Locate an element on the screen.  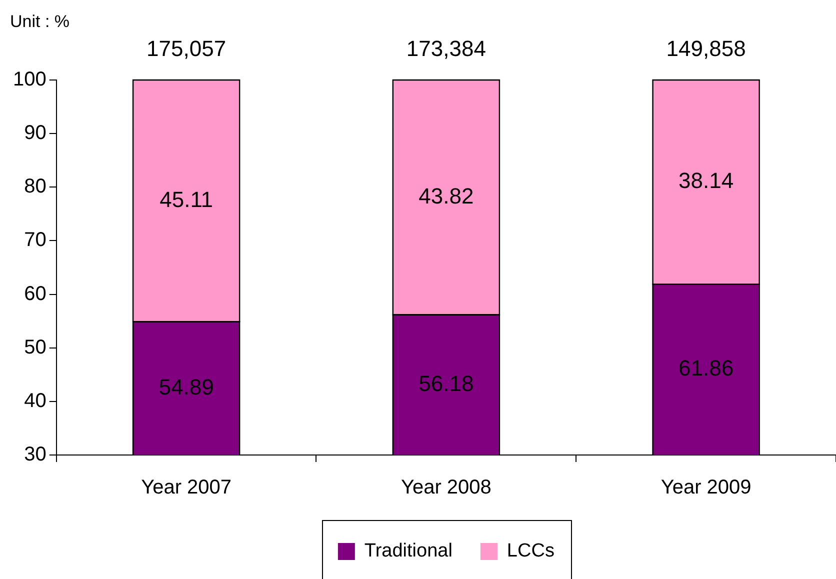
y-tick-label: 40 is located at coordinates (35, 401).